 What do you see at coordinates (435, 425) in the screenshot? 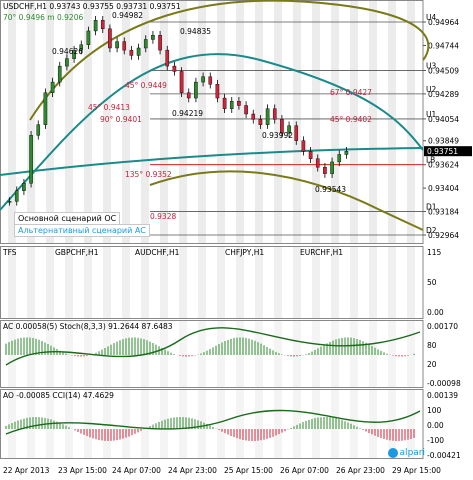
I see `ao-axis-label: 0.00` at bounding box center [435, 425].